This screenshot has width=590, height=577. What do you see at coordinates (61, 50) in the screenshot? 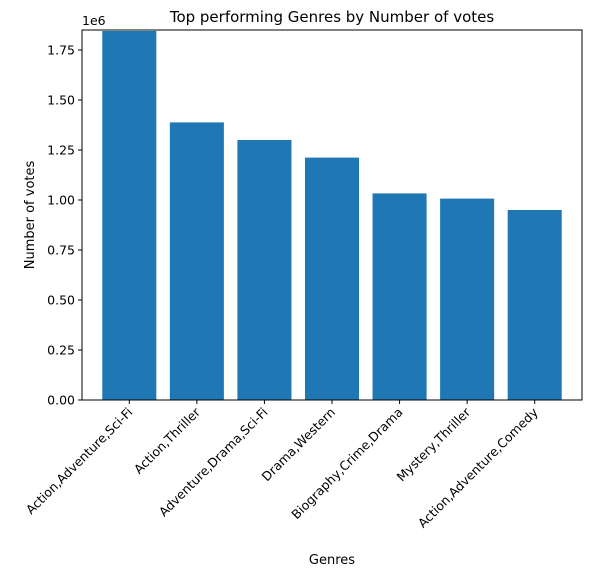
I see `y-tick-label: 1.75` at bounding box center [61, 50].